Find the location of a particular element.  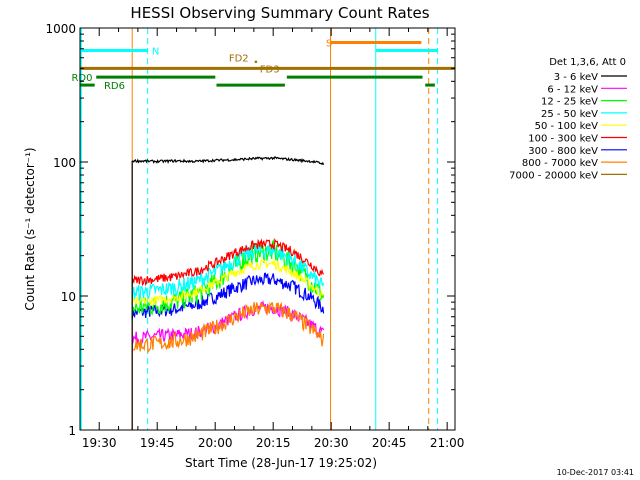

y-tick-label: 10 is located at coordinates (68, 297).